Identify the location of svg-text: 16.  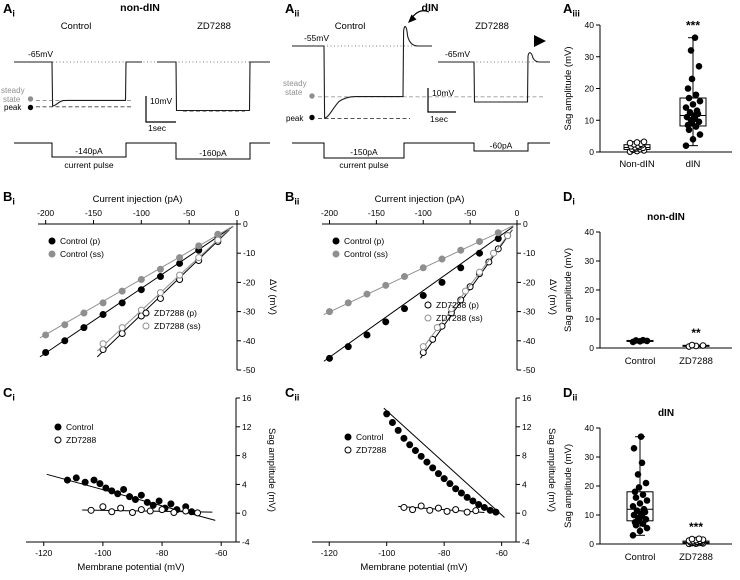
(247, 398).